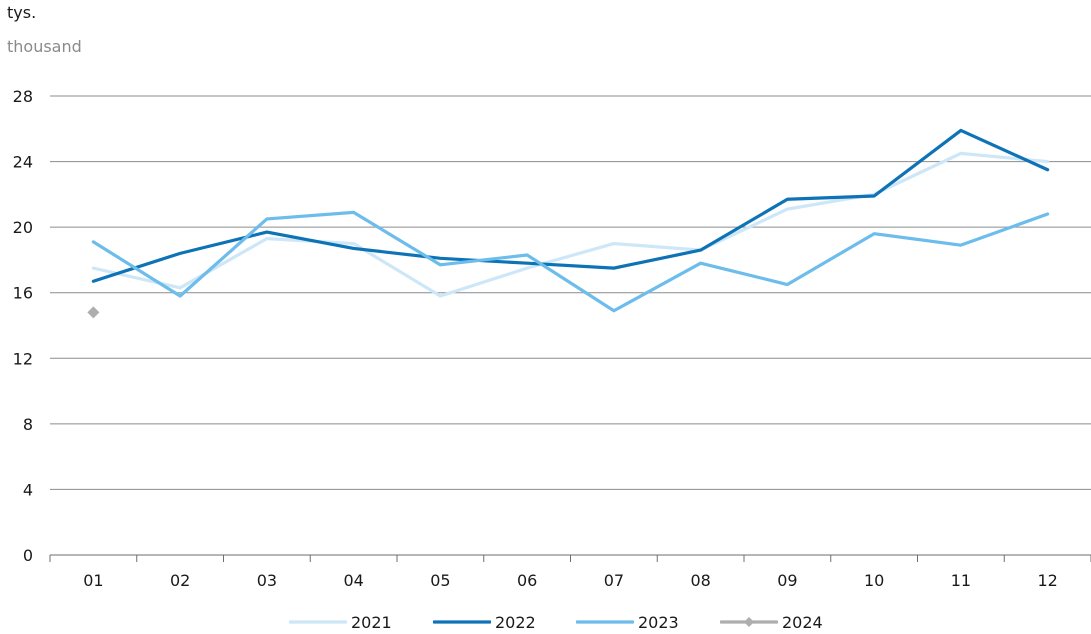 The height and width of the screenshot is (634, 1091). What do you see at coordinates (23, 358) in the screenshot?
I see `y-tick-label: 12` at bounding box center [23, 358].